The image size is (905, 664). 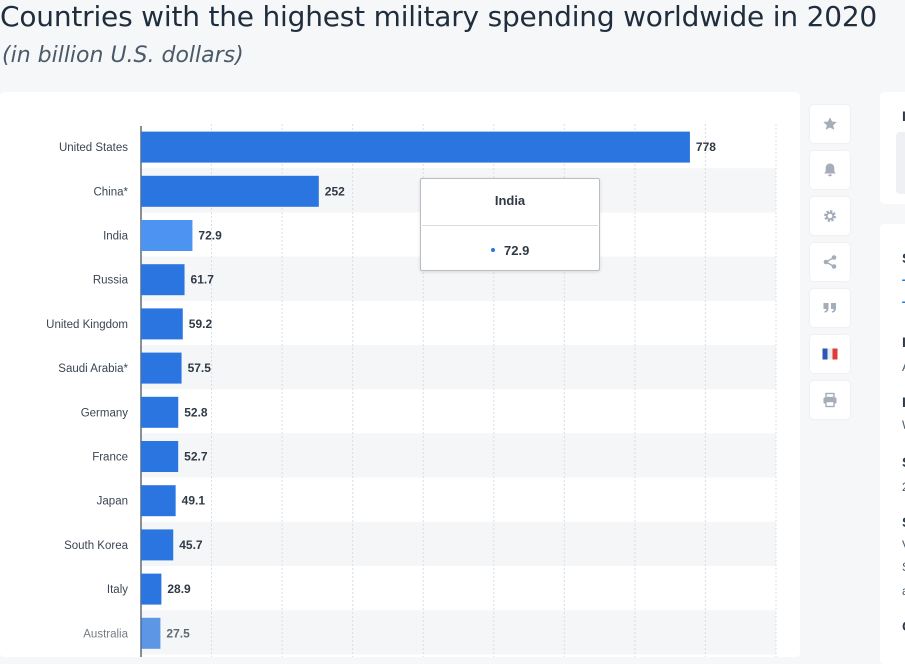 I want to click on gear-icon, so click(x=830, y=216).